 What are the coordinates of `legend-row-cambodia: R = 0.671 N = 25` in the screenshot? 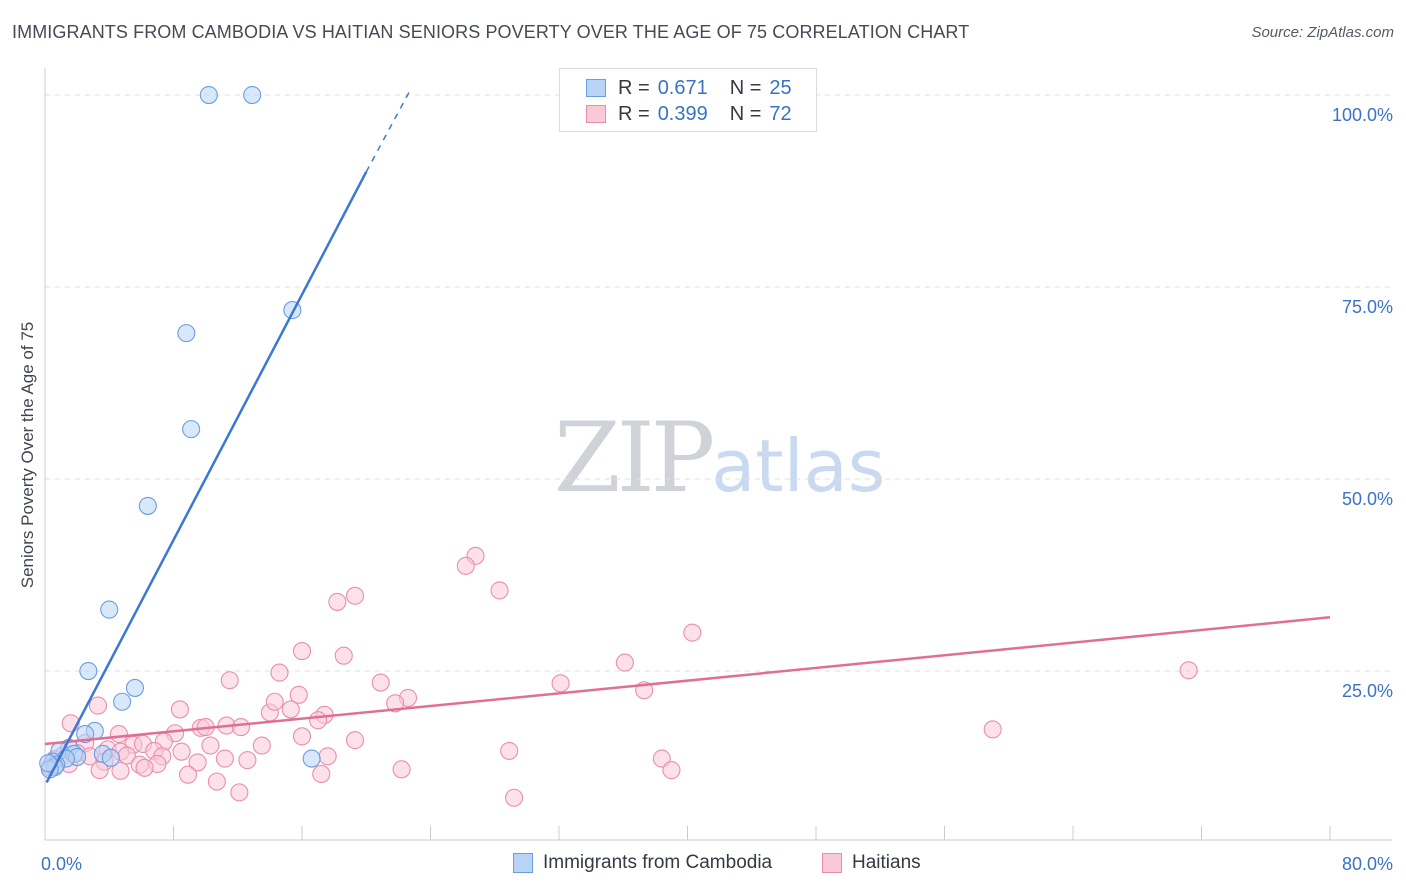 It's located at (713, 88).